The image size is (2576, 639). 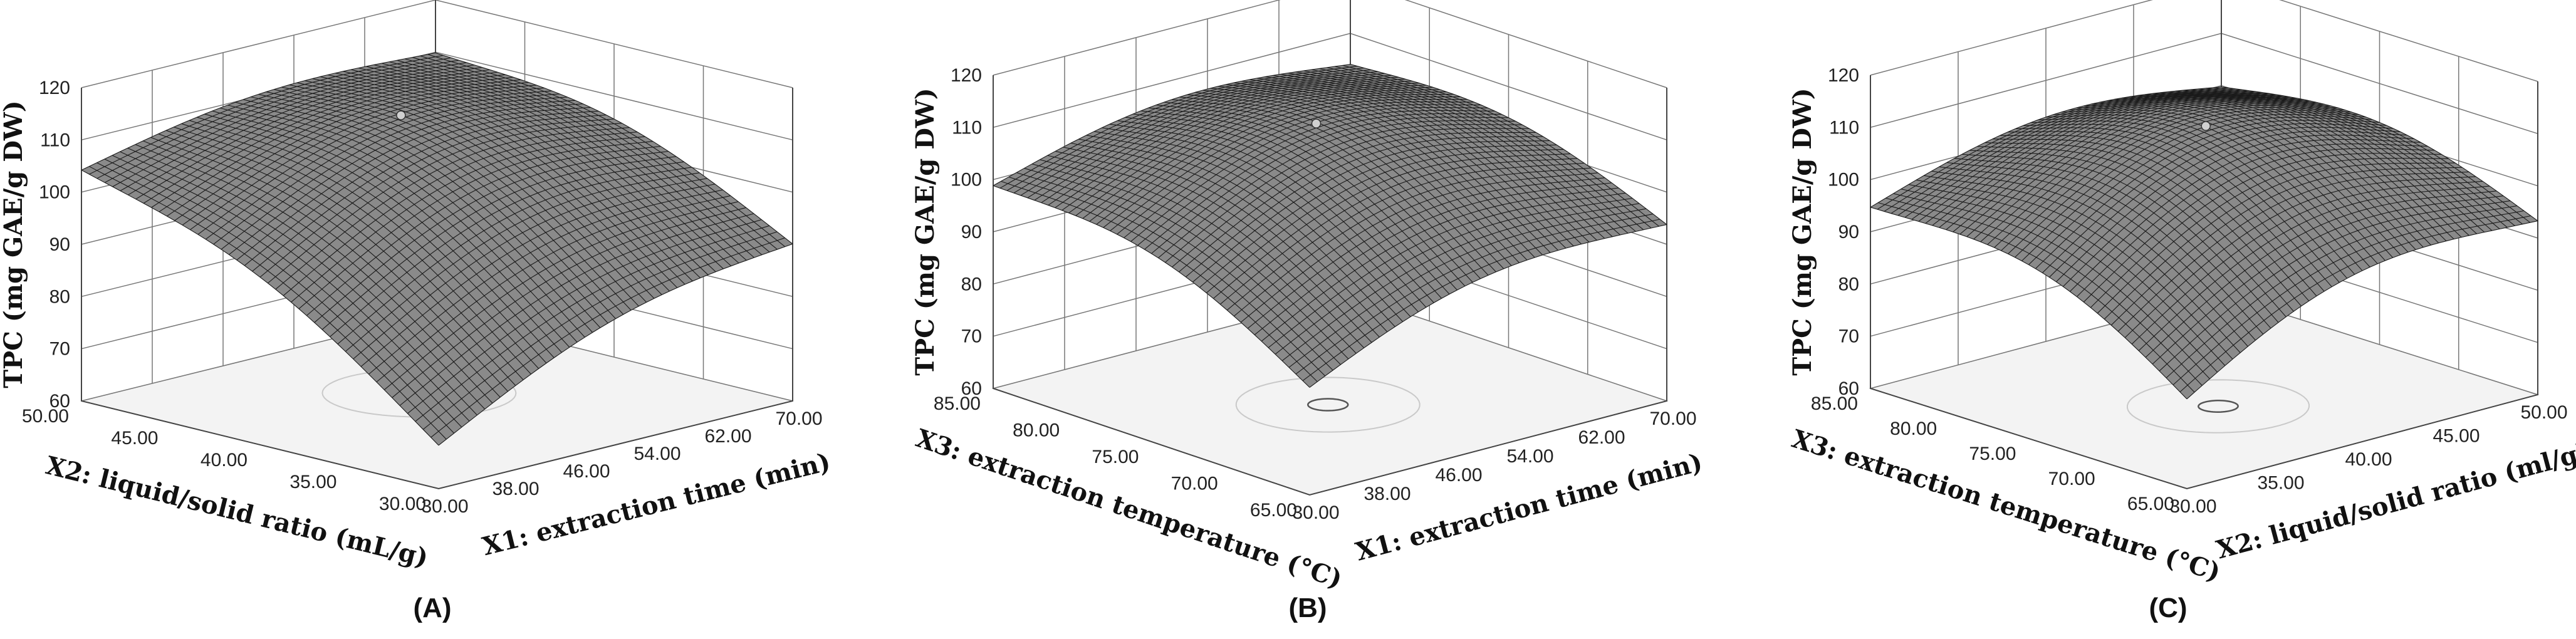 I want to click on z-tick-label: 100, so click(x=54, y=192).